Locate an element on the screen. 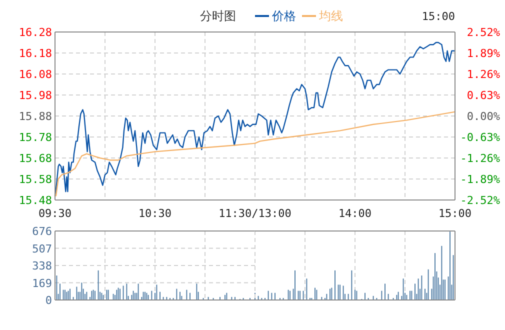 Image resolution: width=505 pixels, height=330 pixels. text: 15:00 is located at coordinates (438, 16).